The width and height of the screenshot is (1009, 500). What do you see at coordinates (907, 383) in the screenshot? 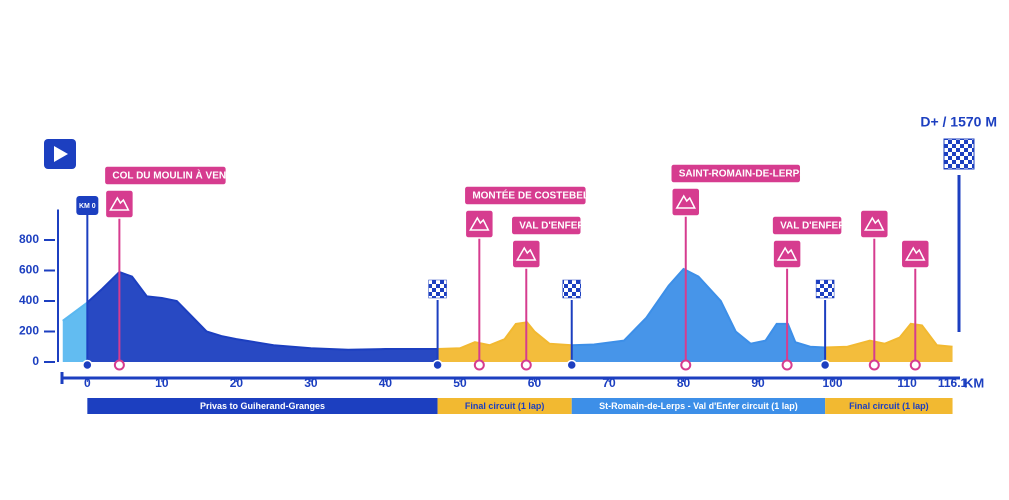
I see `x-tick-label: 110` at bounding box center [907, 383].